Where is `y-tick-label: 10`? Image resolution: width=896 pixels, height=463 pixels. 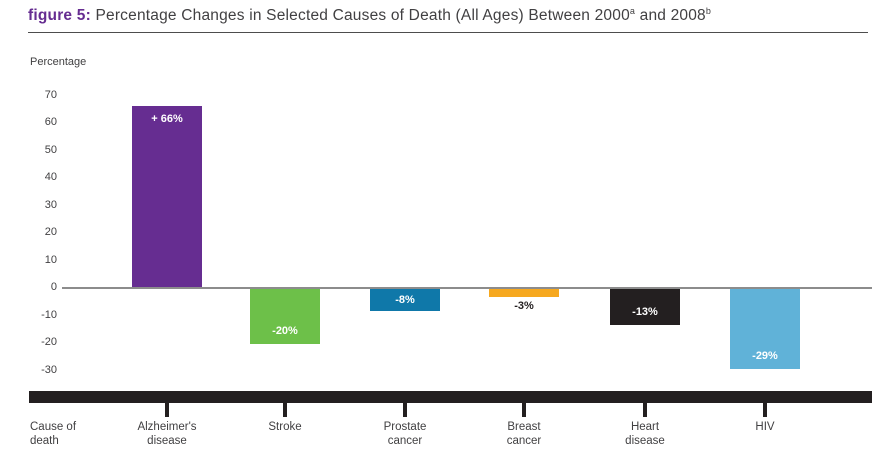
y-tick-label: 10 is located at coordinates (50, 259).